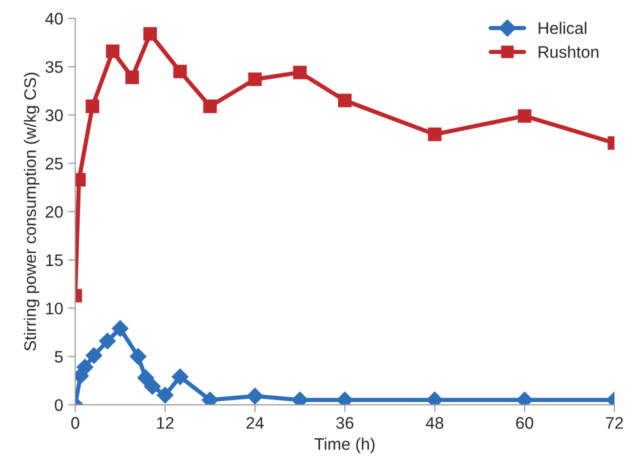 This screenshot has height=460, width=627. What do you see at coordinates (75, 423) in the screenshot?
I see `x-tick-label: 0` at bounding box center [75, 423].